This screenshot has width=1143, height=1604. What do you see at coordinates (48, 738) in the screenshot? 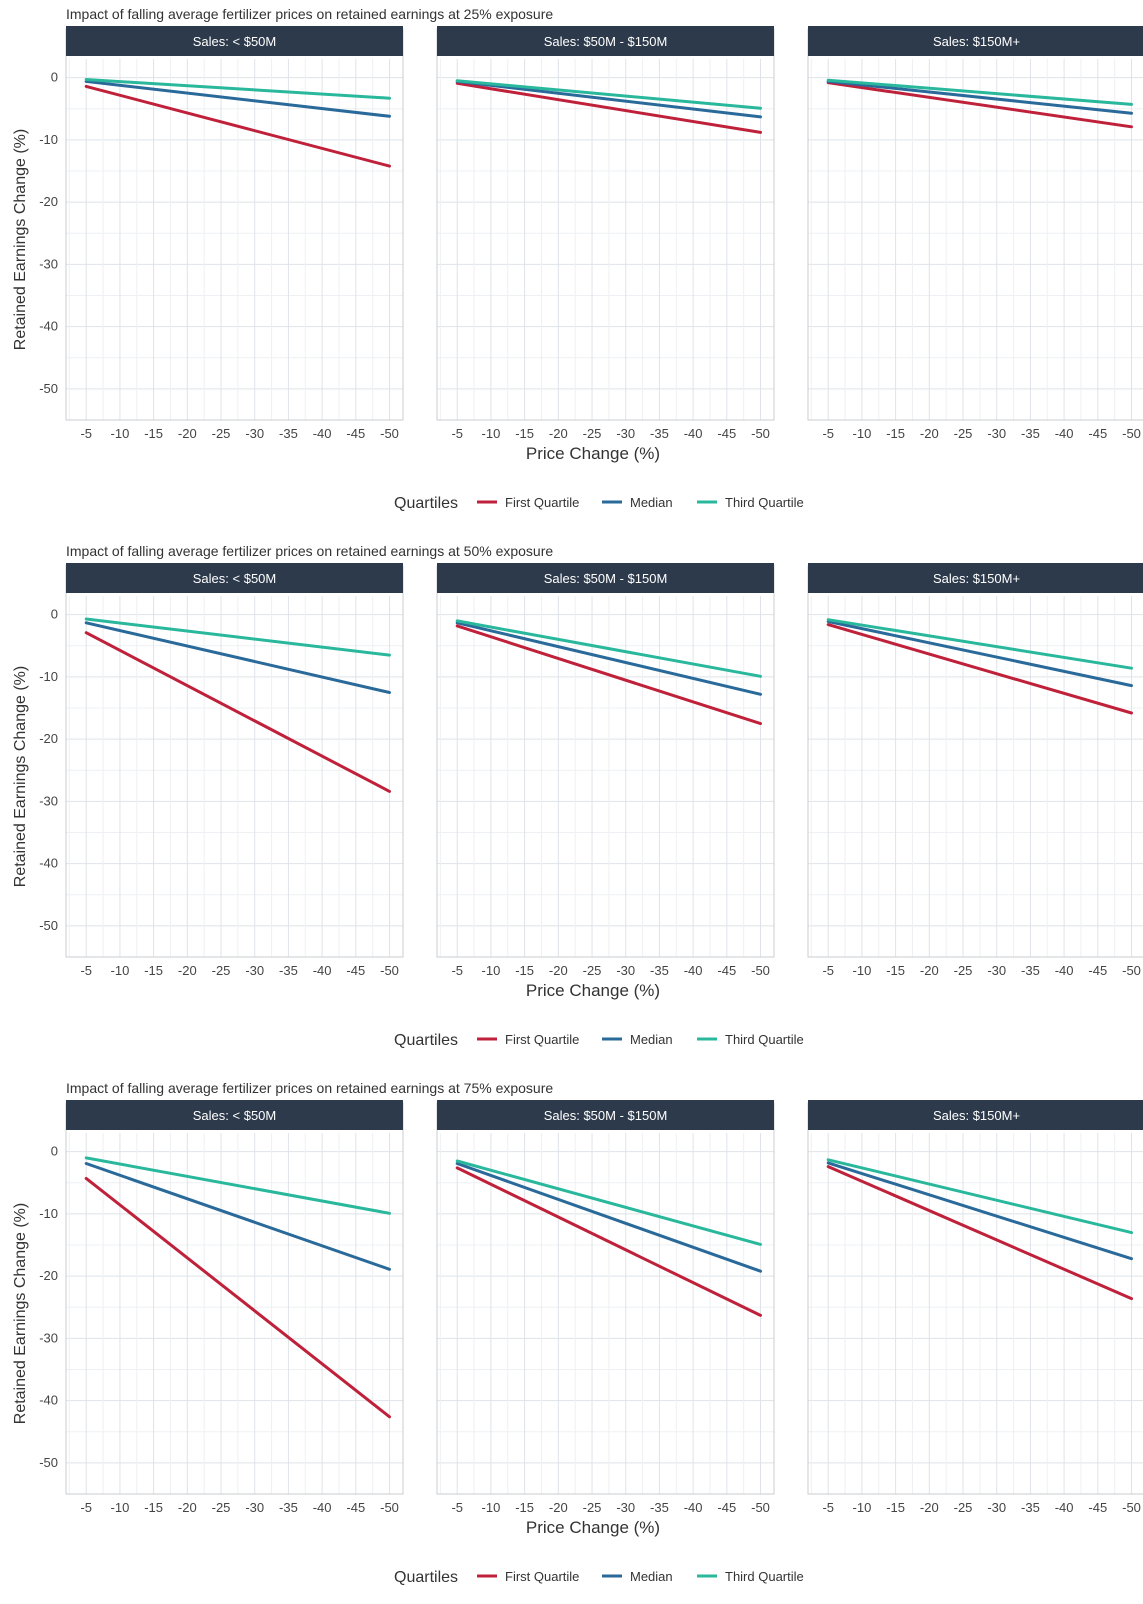
I see `y-tick-label: -20` at bounding box center [48, 738].